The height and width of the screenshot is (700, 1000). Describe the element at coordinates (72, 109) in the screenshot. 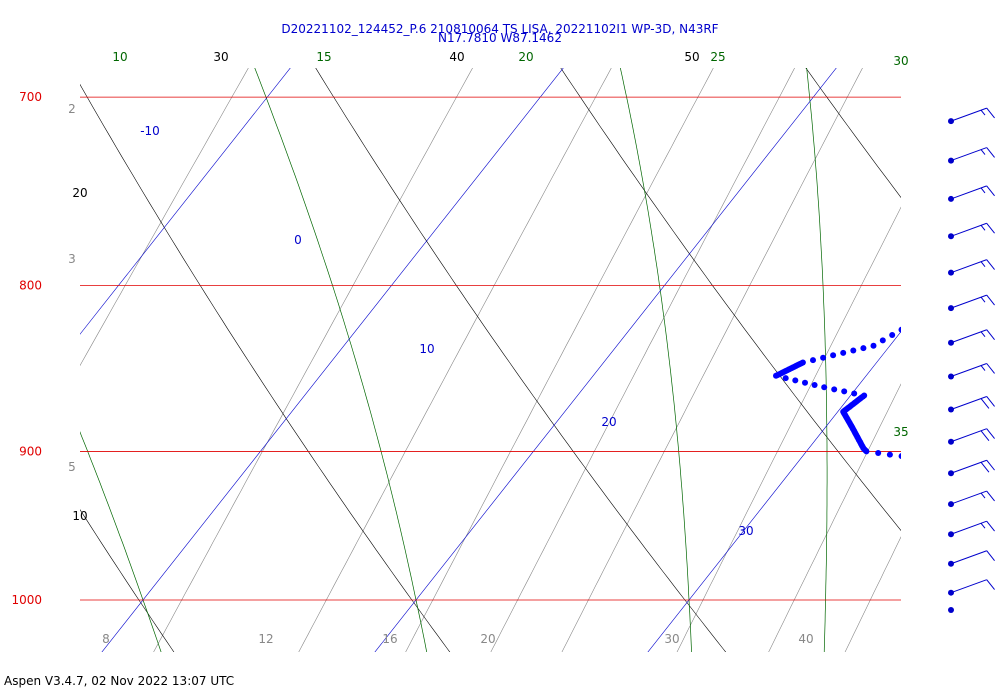

I see `mixing-ratio-label: 2` at that location.